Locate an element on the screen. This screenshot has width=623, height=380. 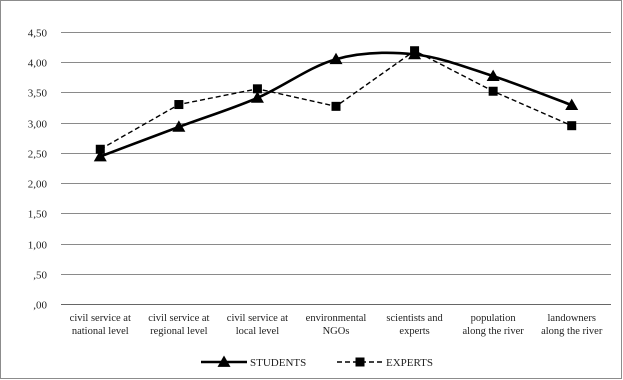
y-tick-label: 4,00 is located at coordinates (38, 64).